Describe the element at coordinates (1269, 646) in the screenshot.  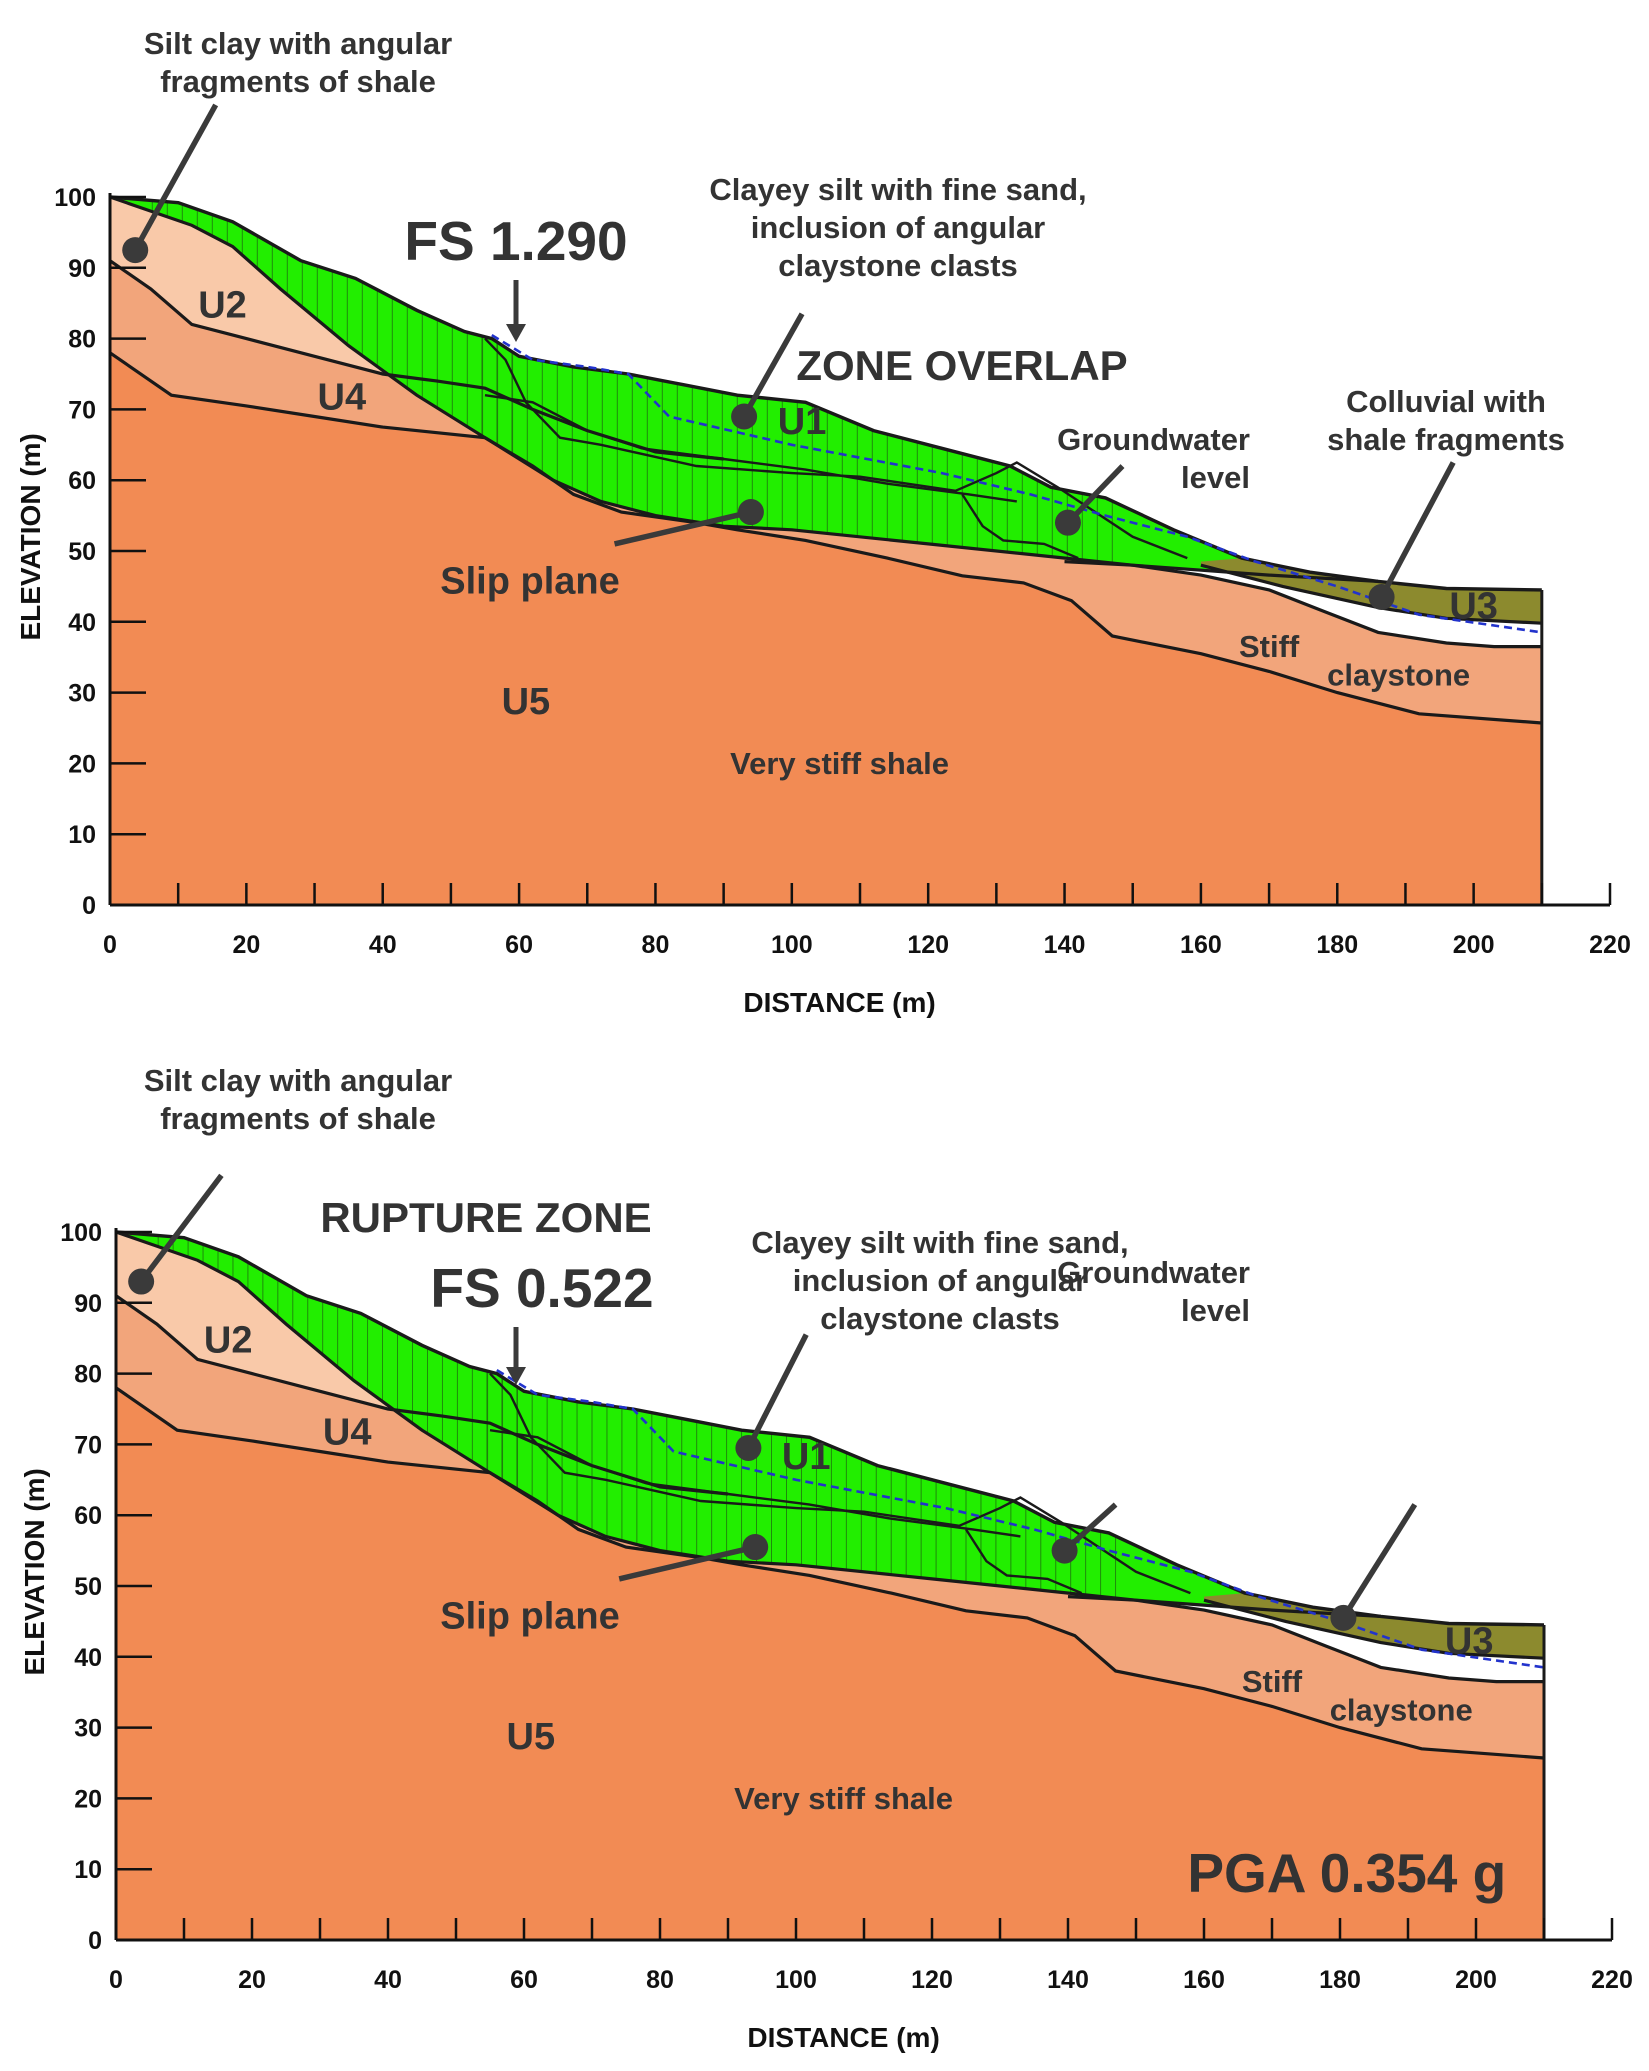
I see `stiff-label: Stiff` at that location.